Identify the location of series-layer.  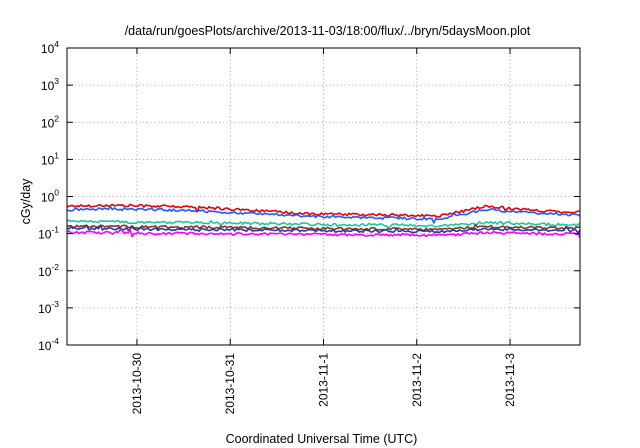
(323, 220).